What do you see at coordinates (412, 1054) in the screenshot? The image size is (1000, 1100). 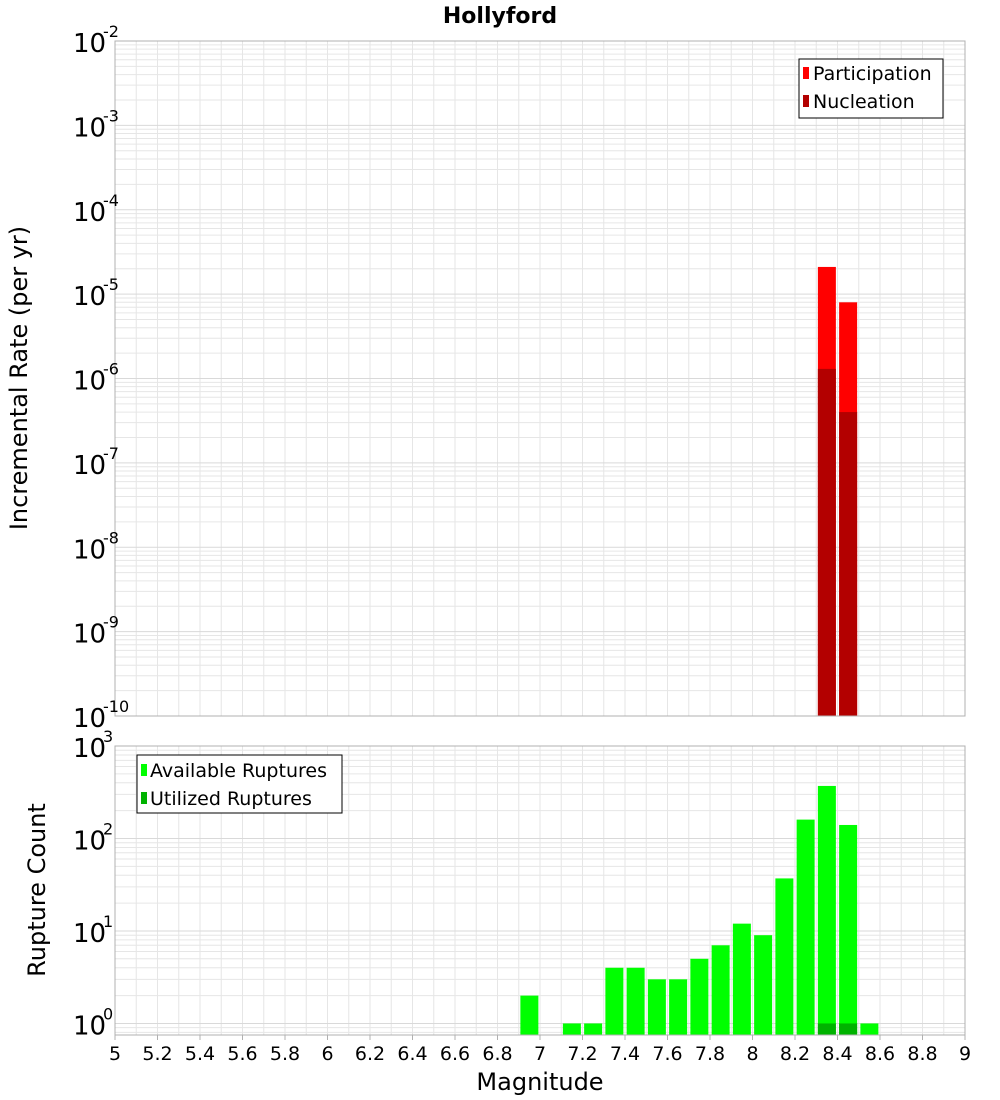 I see `x-tick-label: 6.4` at bounding box center [412, 1054].